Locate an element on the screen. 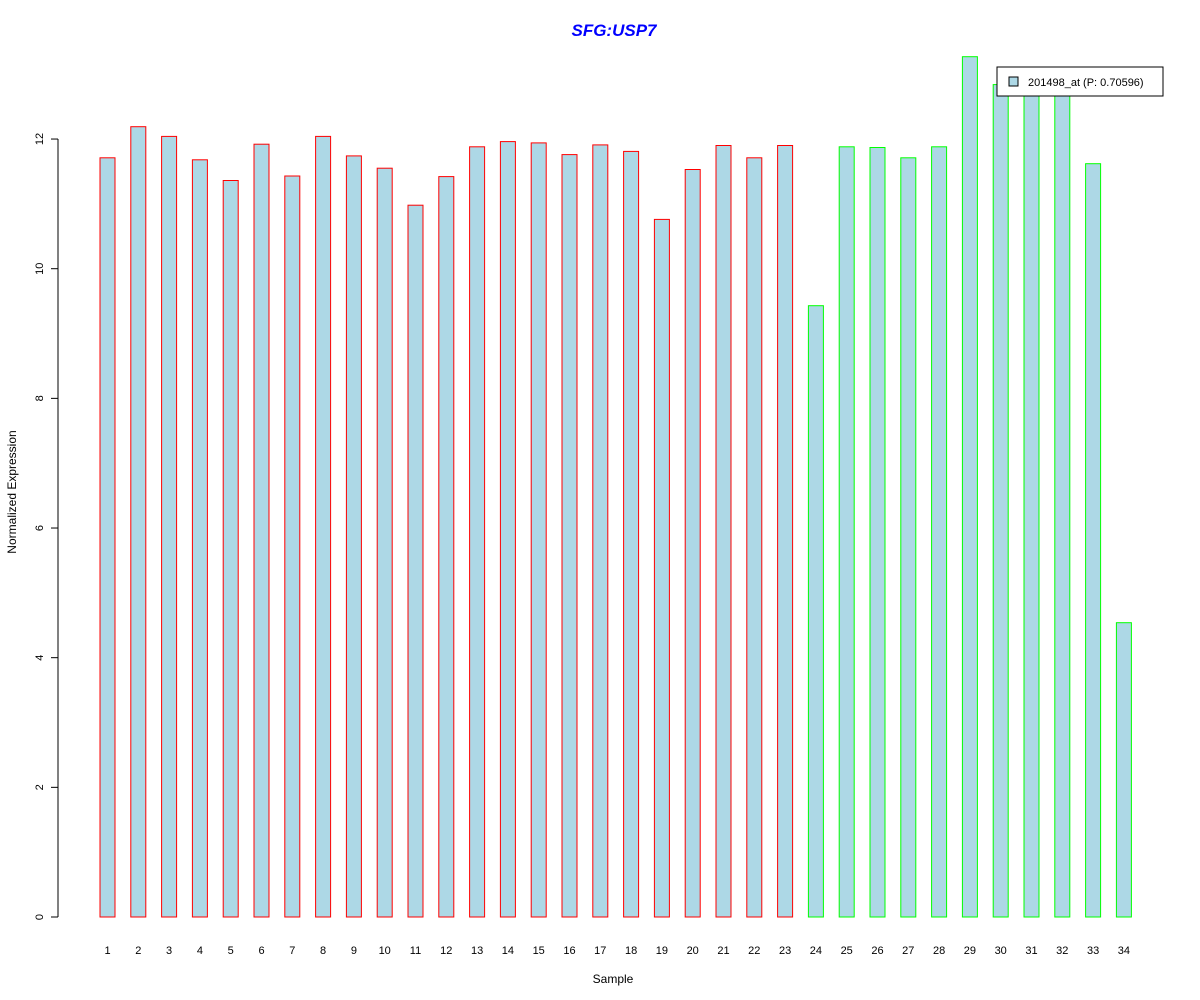 This screenshot has width=1200, height=1000. x-tick-label: 23 is located at coordinates (785, 951).